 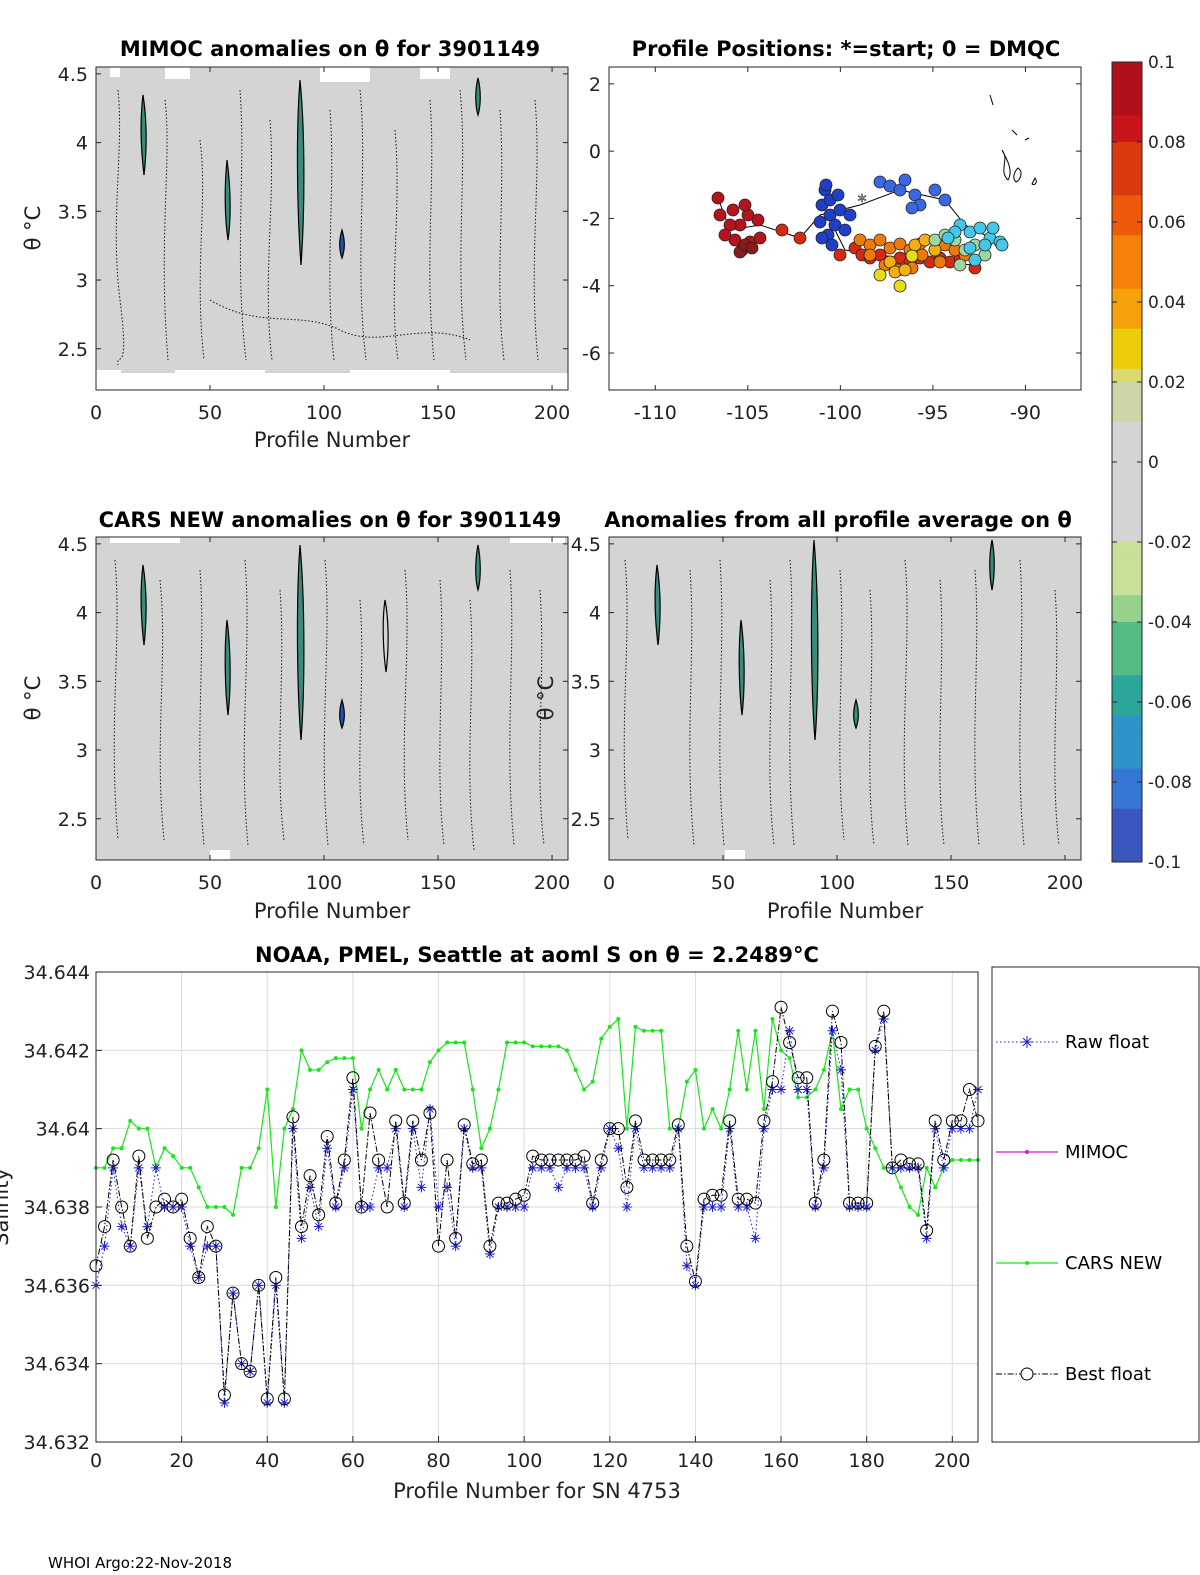 What do you see at coordinates (838, 520) in the screenshot?
I see `panel4-title: Anomalies from all profile average on θ` at bounding box center [838, 520].